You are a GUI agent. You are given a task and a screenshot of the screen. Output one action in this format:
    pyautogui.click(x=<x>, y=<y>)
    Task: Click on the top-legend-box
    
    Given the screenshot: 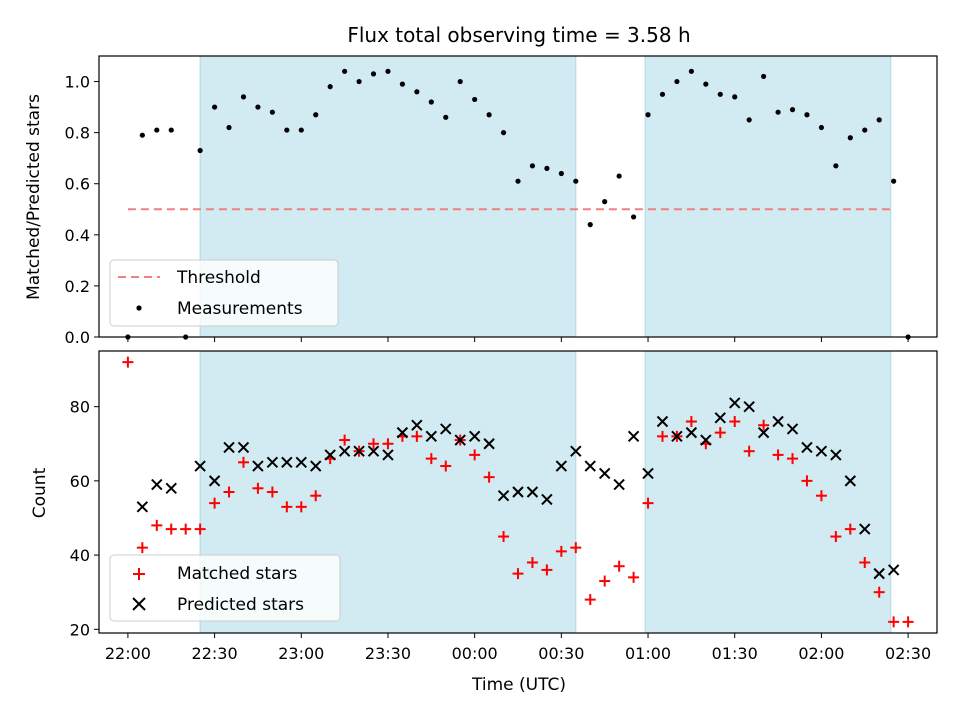 What is the action you would take?
    pyautogui.click(x=224, y=293)
    